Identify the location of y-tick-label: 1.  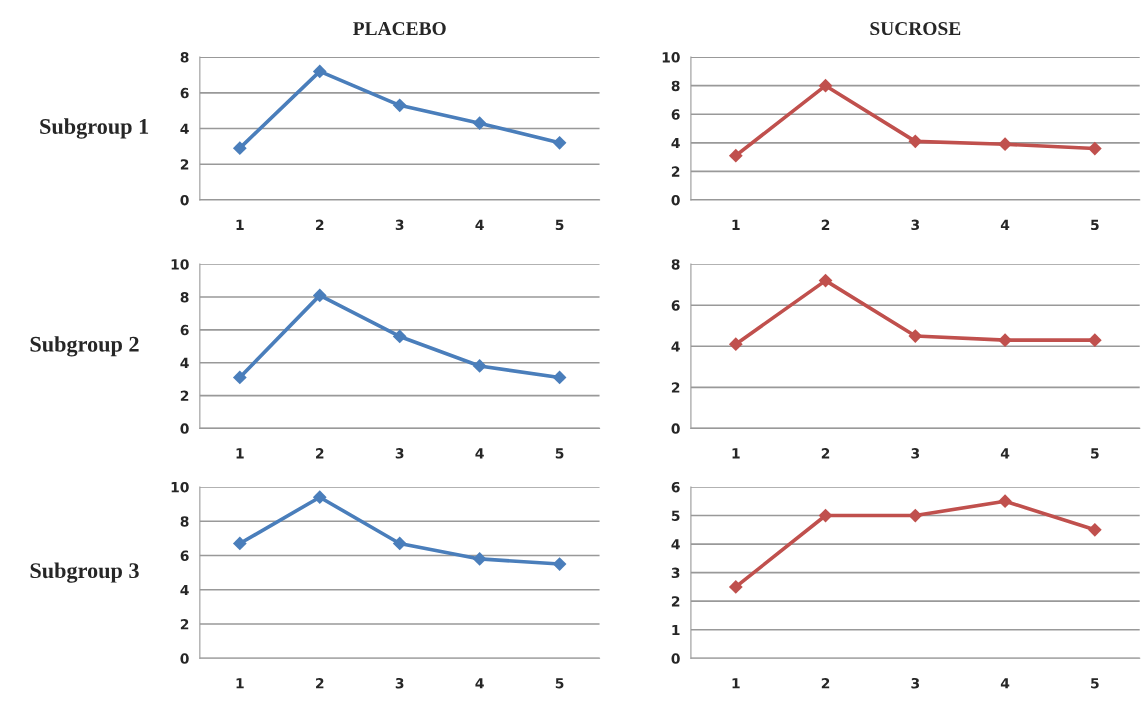
(676, 630).